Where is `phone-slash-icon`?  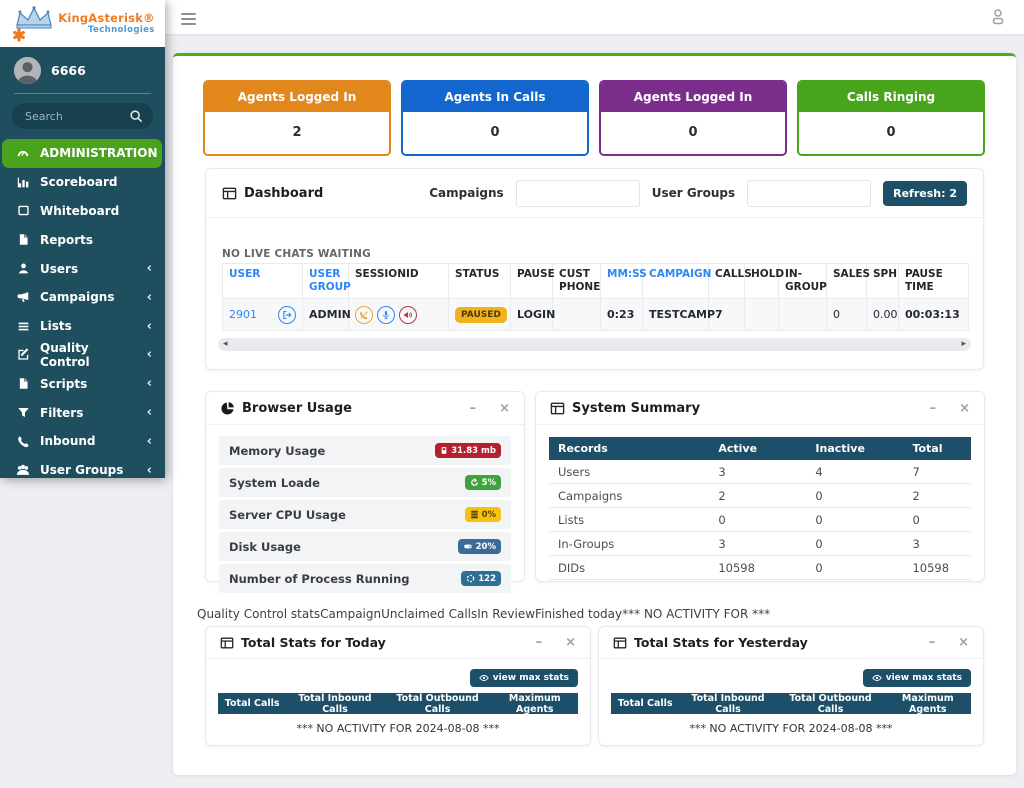 phone-slash-icon is located at coordinates (364, 314).